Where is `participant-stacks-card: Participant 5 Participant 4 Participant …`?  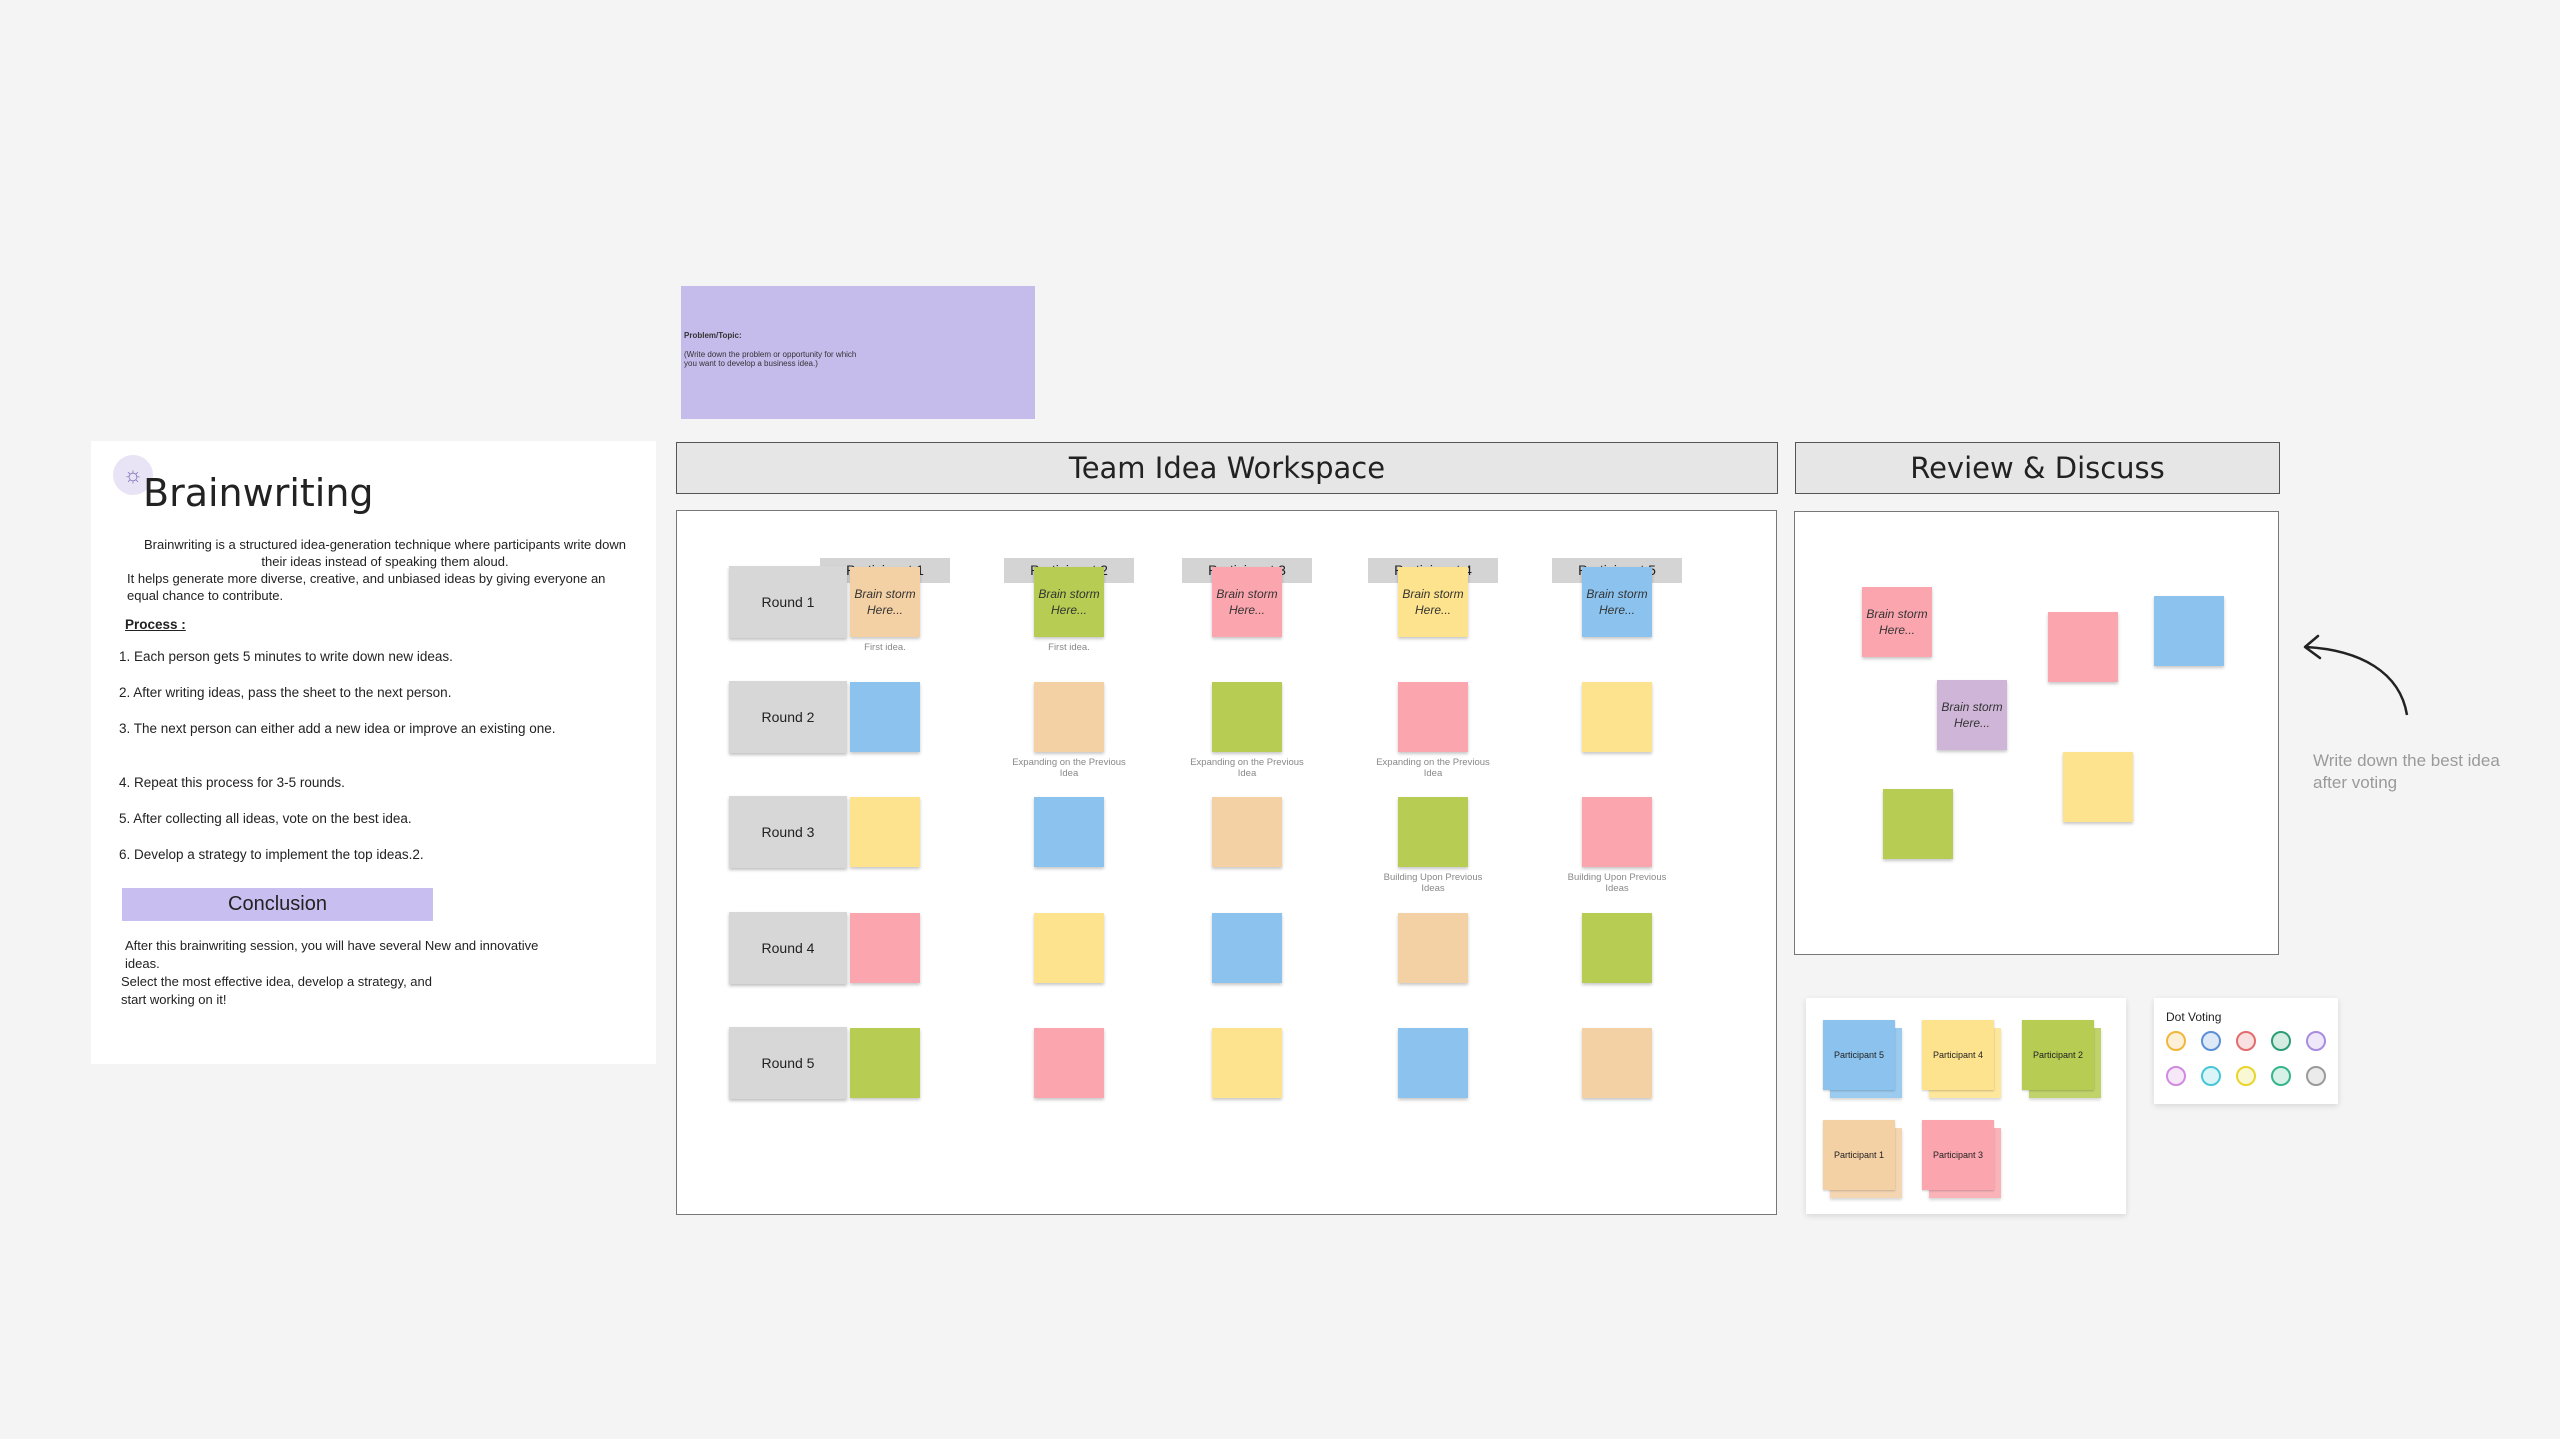
participant-stacks-card: Participant 5 Participant 4 Participant … is located at coordinates (1966, 1106).